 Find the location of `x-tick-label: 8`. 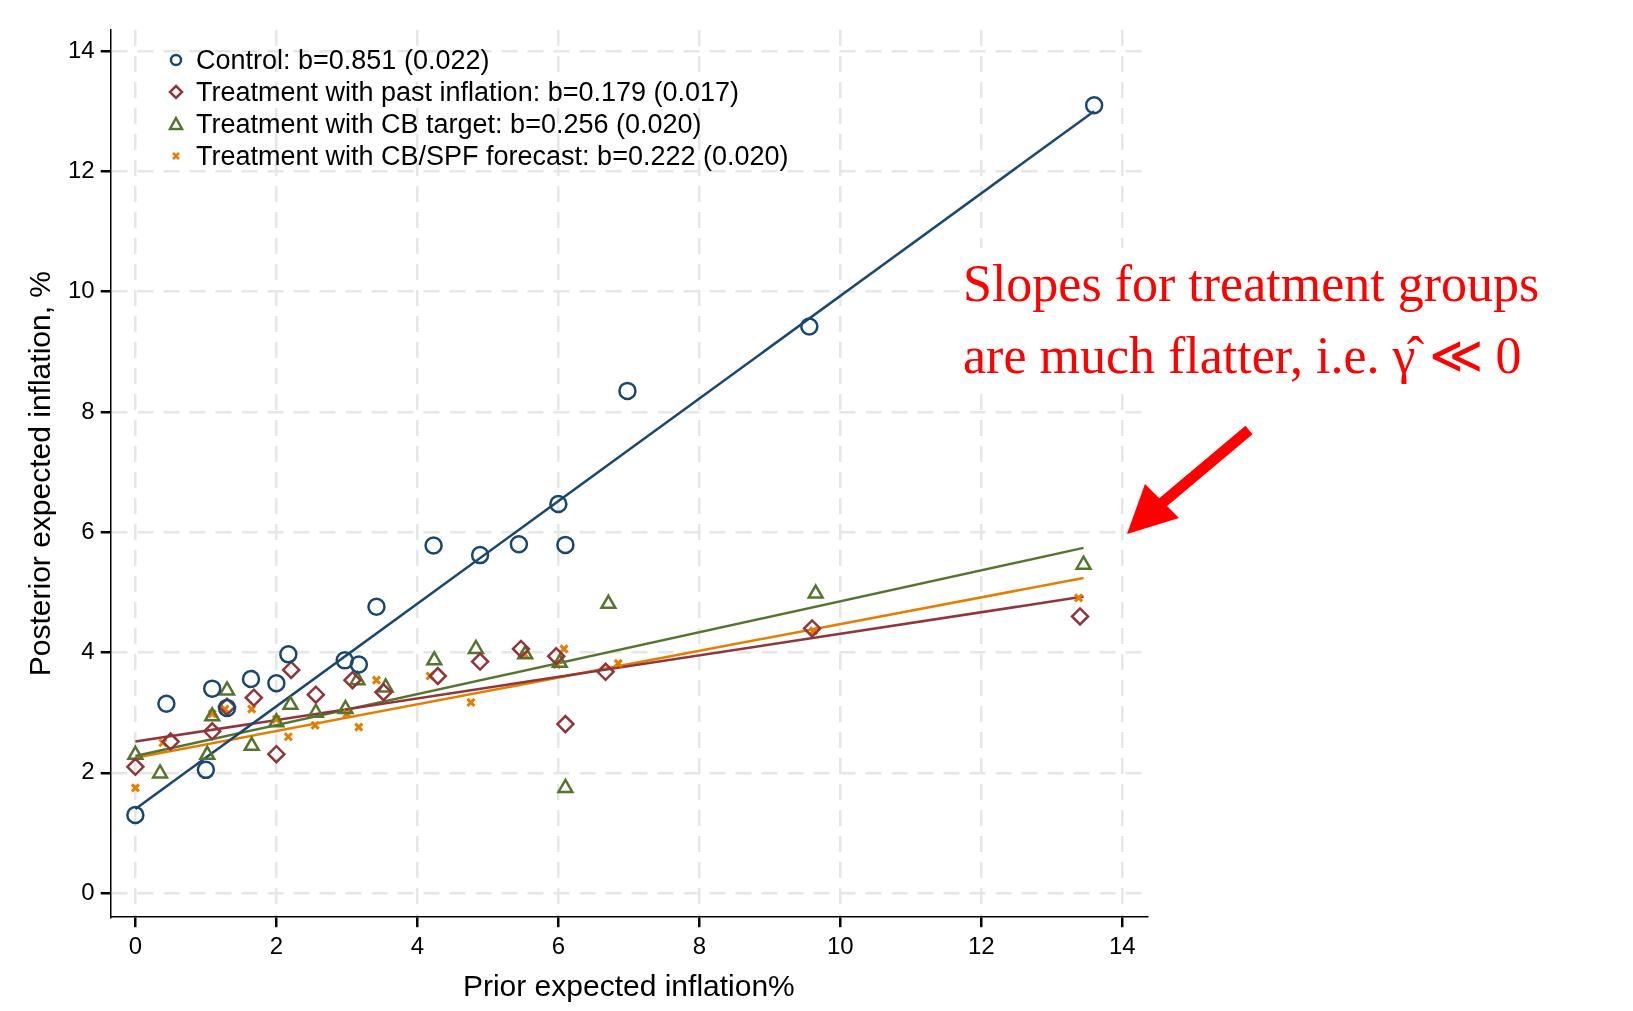

x-tick-label: 8 is located at coordinates (699, 946).